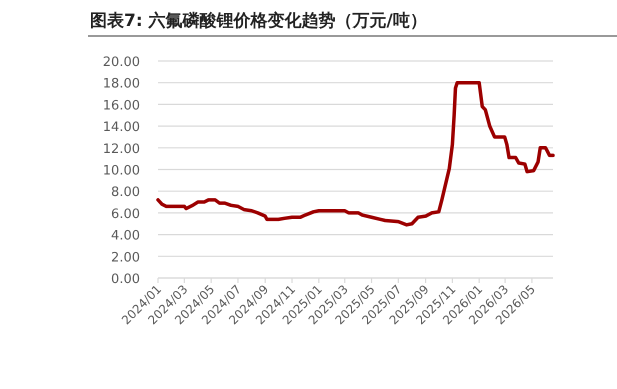  What do you see at coordinates (121, 106) in the screenshot?
I see `y-tick-label: 16.00` at bounding box center [121, 106].